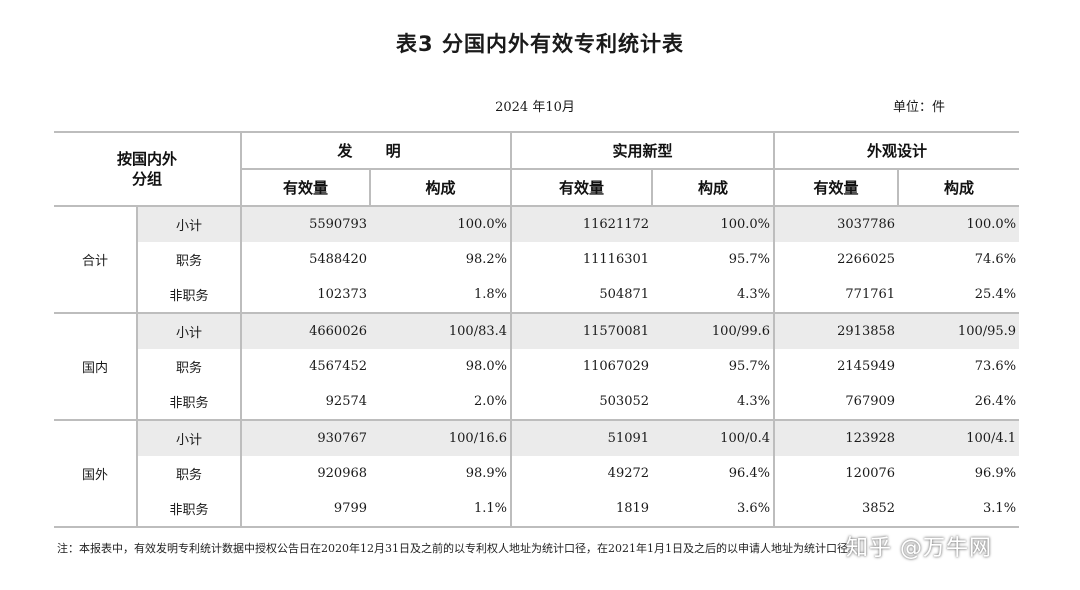 The width and height of the screenshot is (1080, 590). I want to click on zhihu-watermark: 知乎 @万牛网, so click(919, 548).